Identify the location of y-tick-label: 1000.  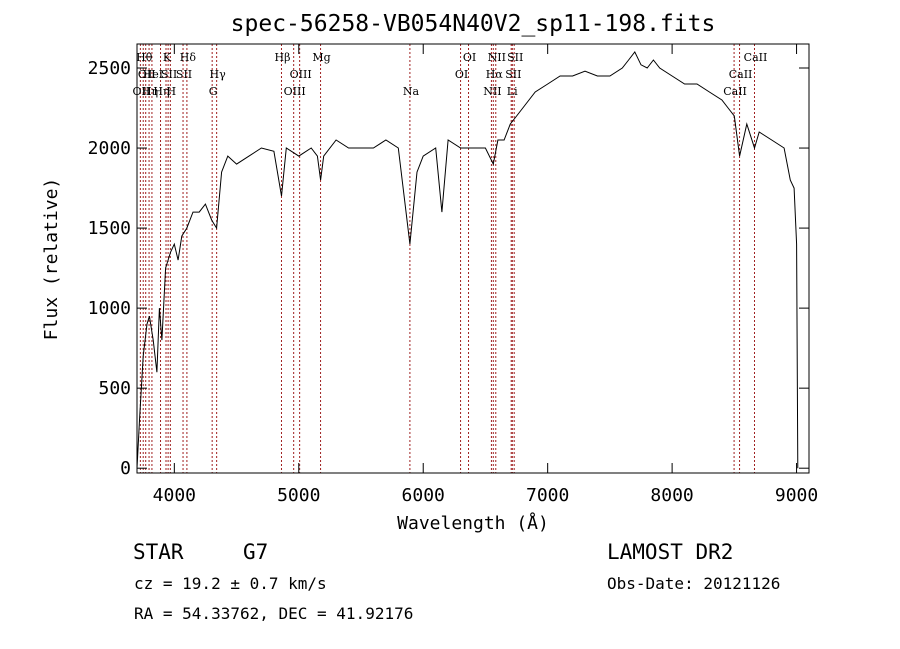
(109, 308).